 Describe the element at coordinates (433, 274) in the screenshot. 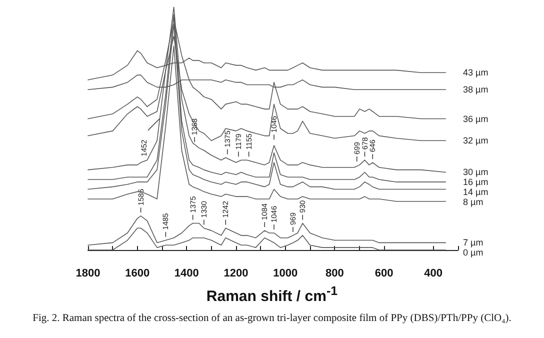

I see `x-tick-label: 400` at that location.